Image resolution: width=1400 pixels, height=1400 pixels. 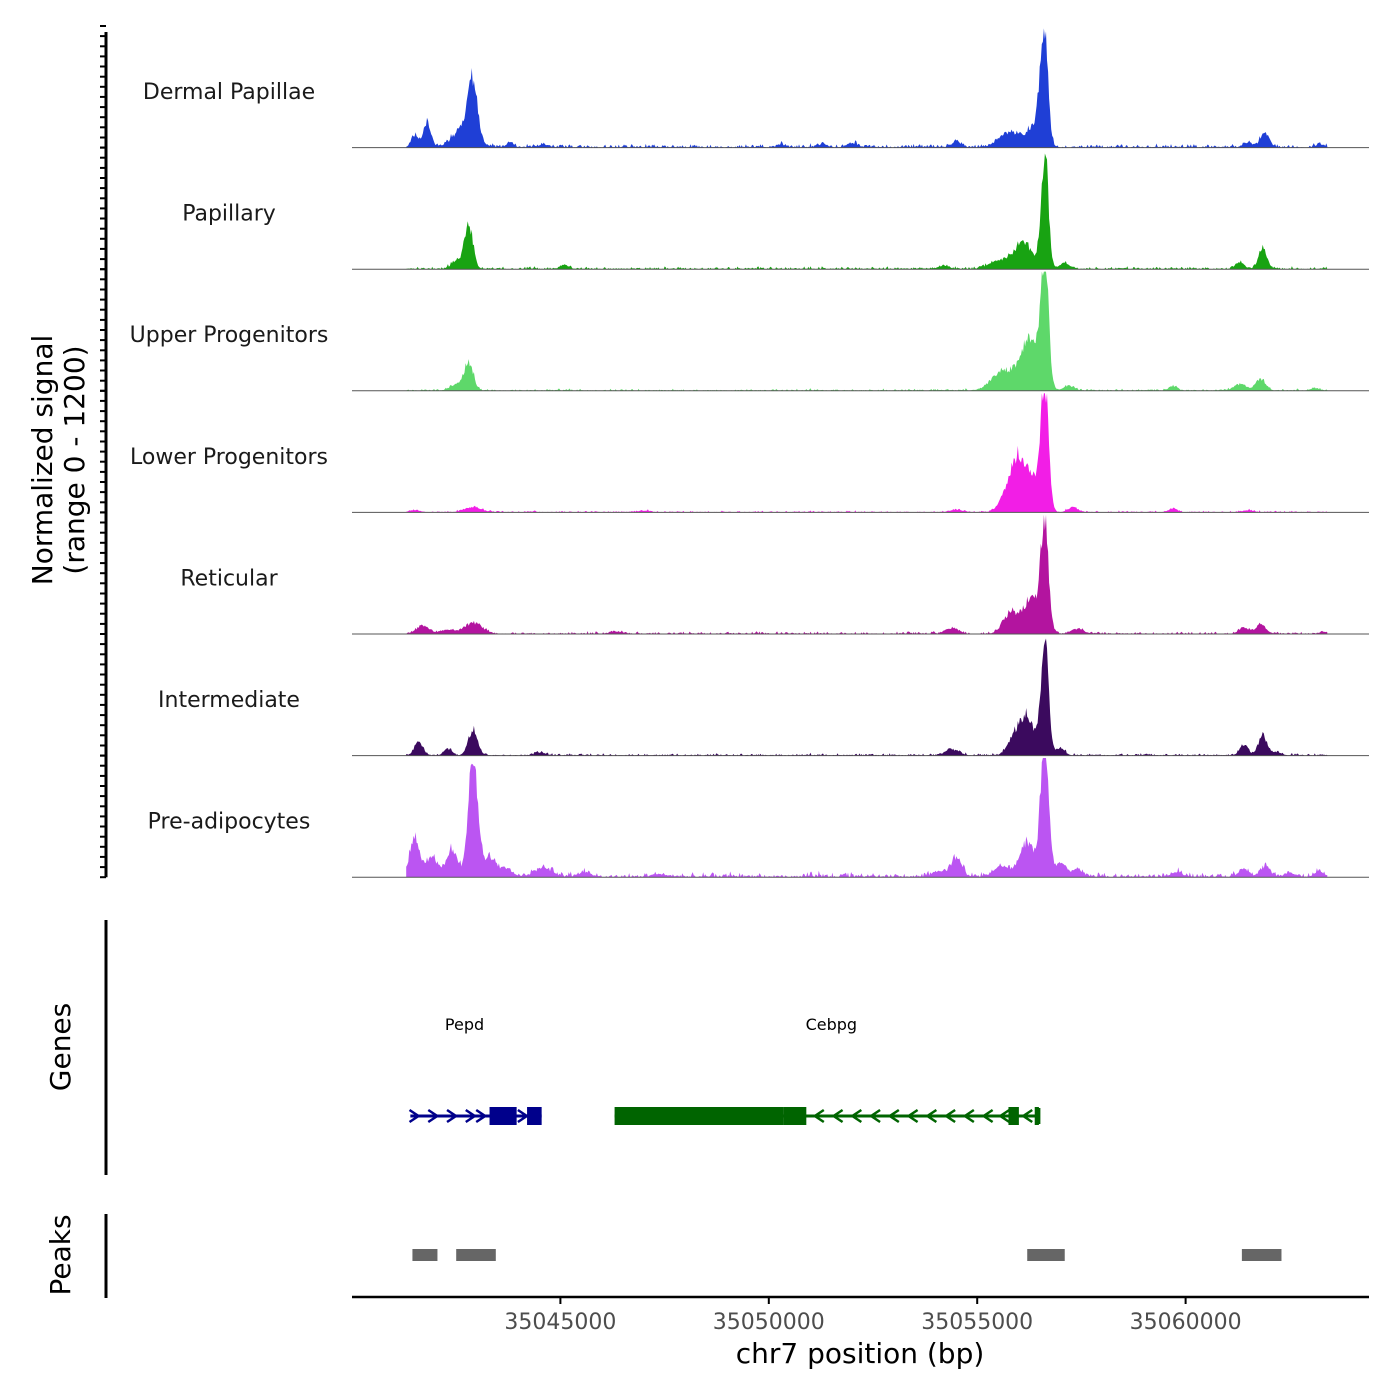 What do you see at coordinates (60, 1047) in the screenshot?
I see `genes-panel-title: Genes` at bounding box center [60, 1047].